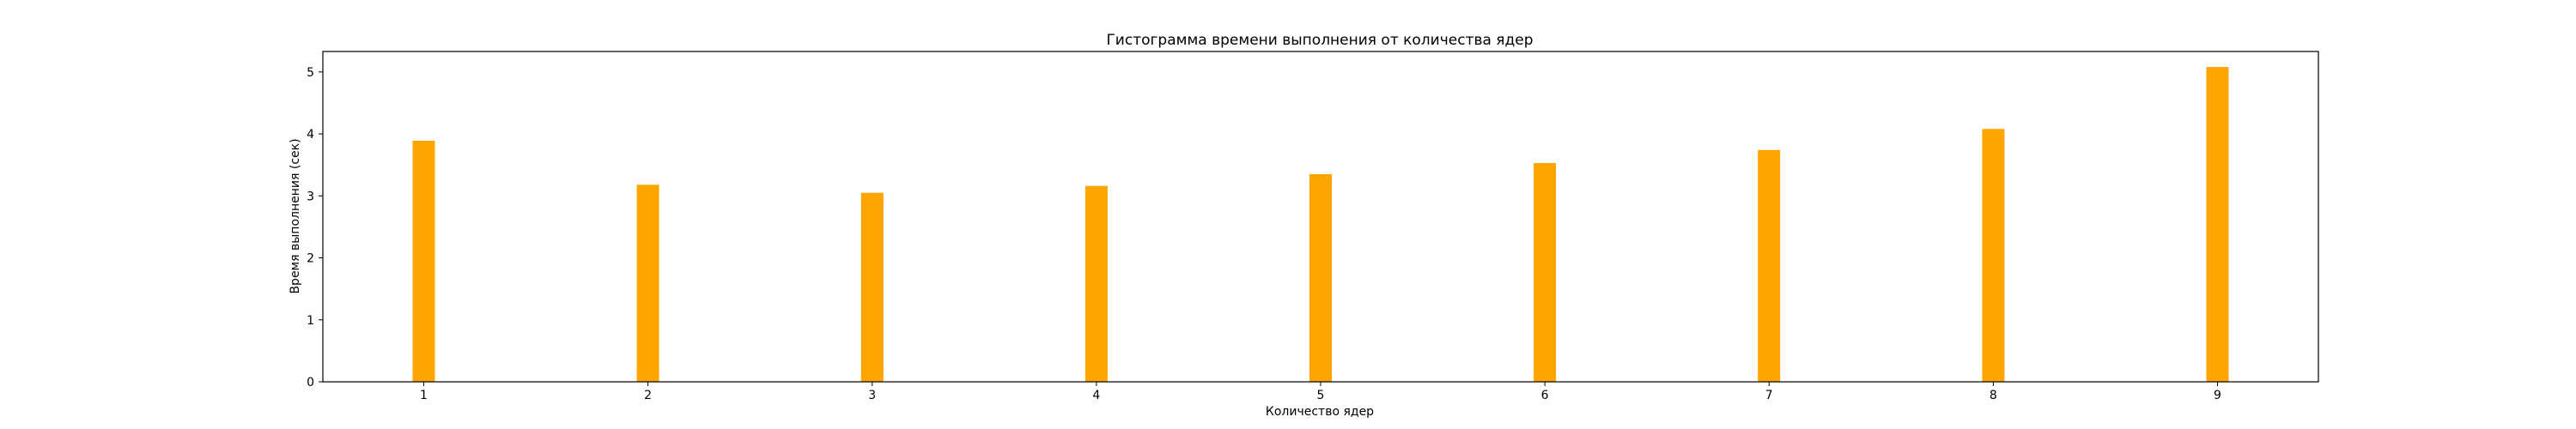 This screenshot has height=429, width=2576. Describe the element at coordinates (311, 73) in the screenshot. I see `y-tick-label: 5` at that location.